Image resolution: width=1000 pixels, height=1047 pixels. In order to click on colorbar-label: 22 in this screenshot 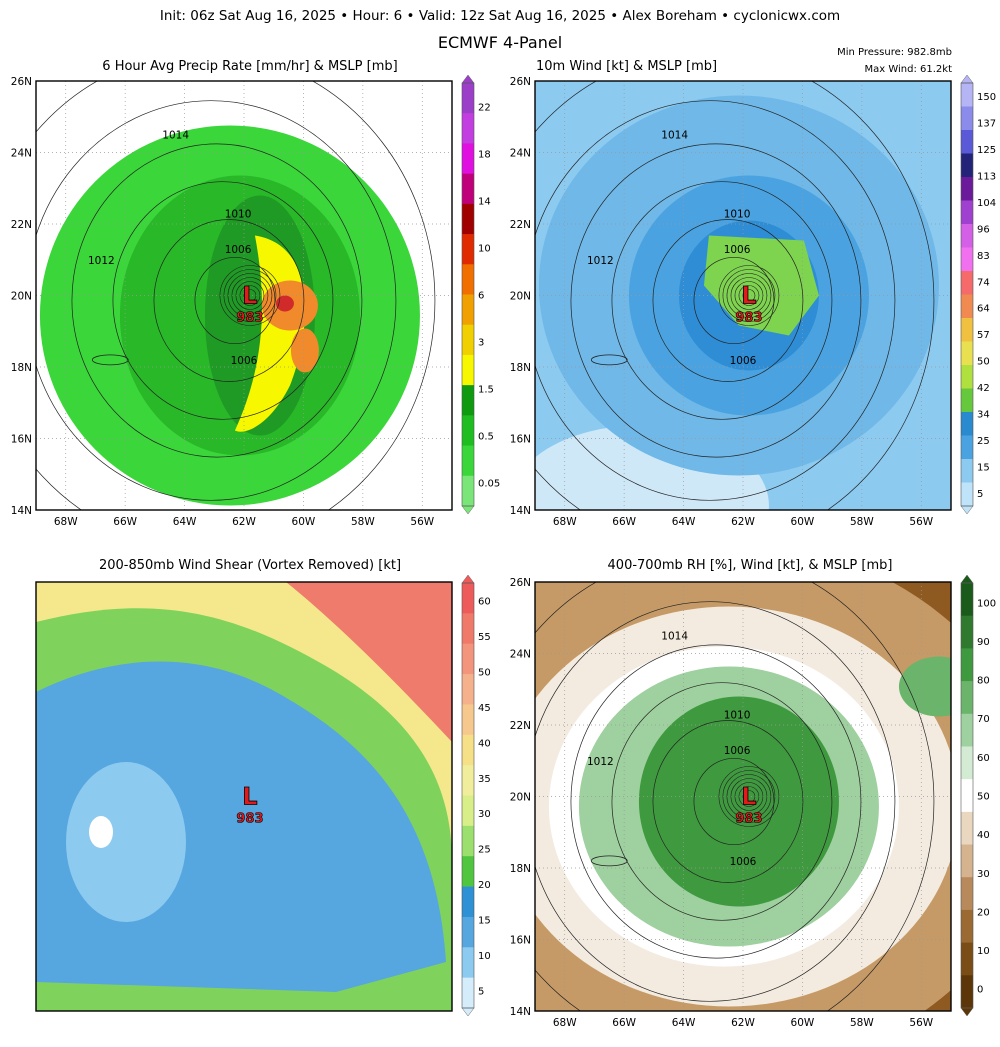, I will do `click(484, 108)`.